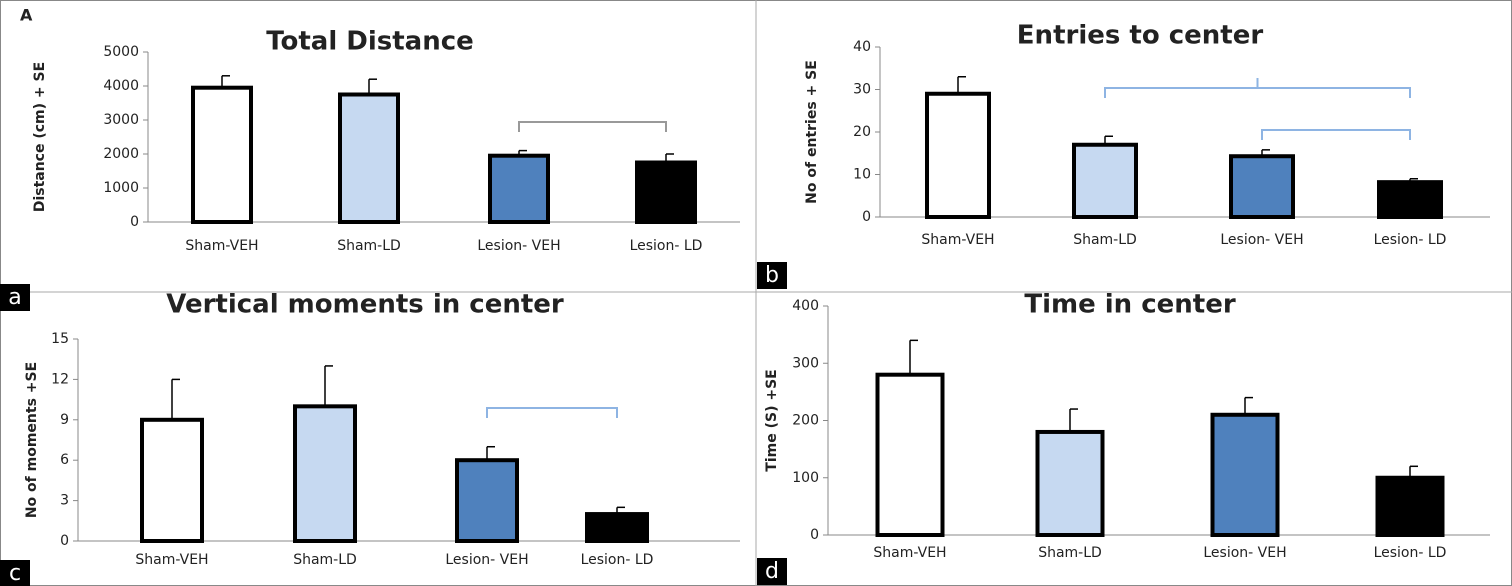  Describe the element at coordinates (64, 420) in the screenshot. I see `y-tick-label: 9` at that location.